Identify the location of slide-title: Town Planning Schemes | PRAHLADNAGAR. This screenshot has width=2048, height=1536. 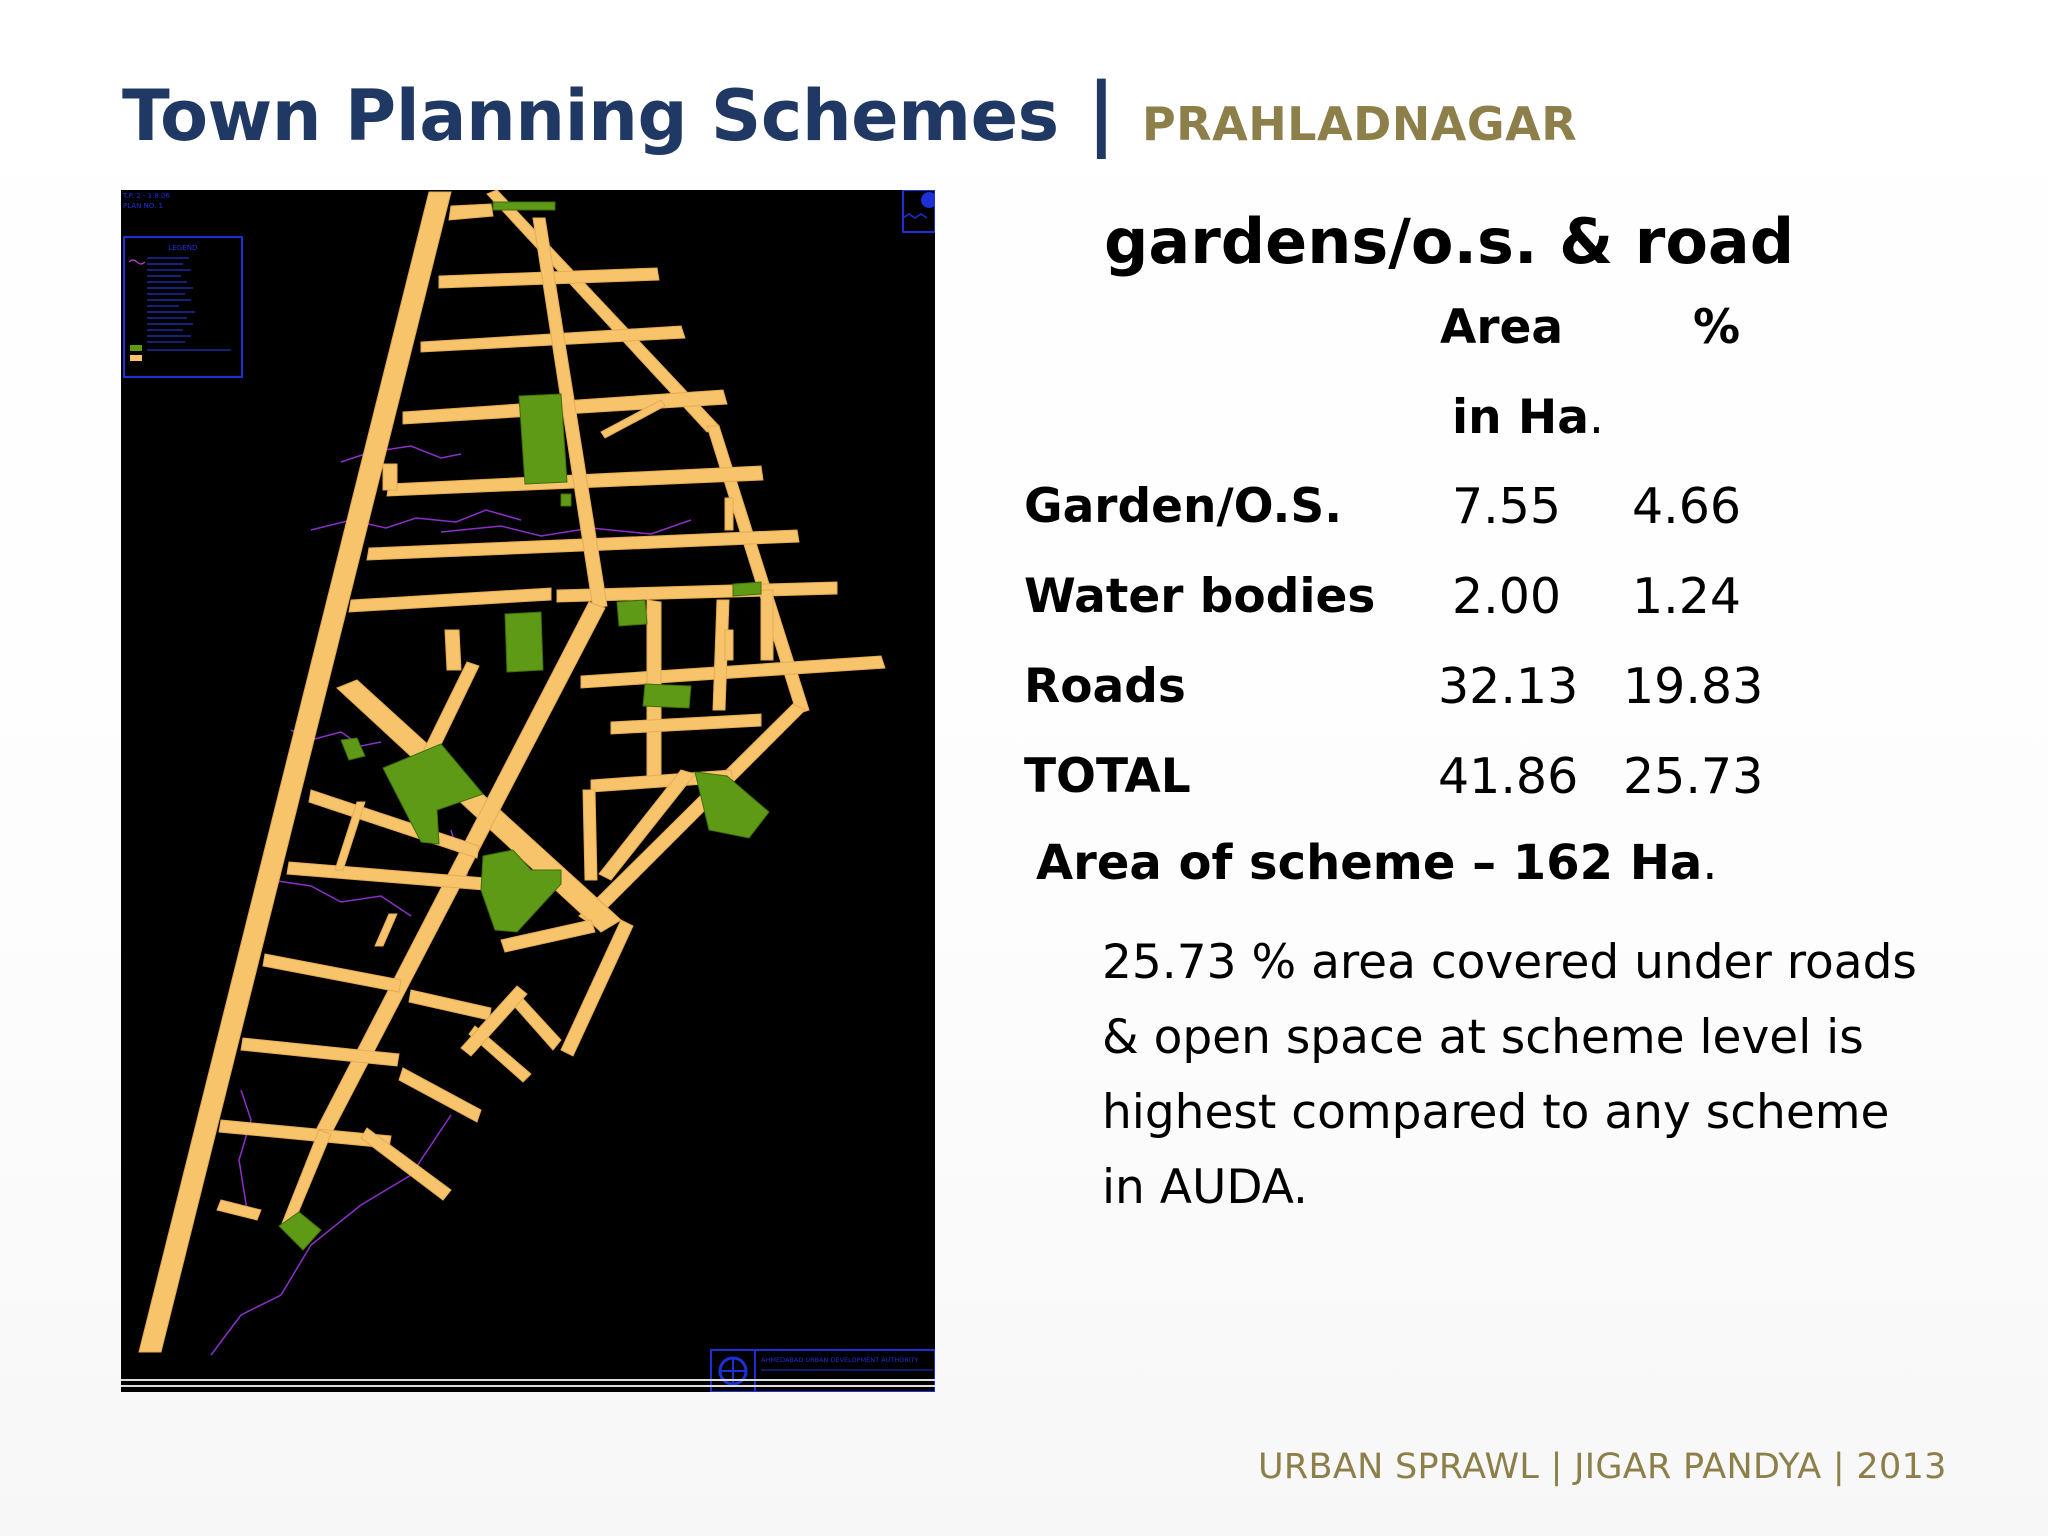
(849, 114).